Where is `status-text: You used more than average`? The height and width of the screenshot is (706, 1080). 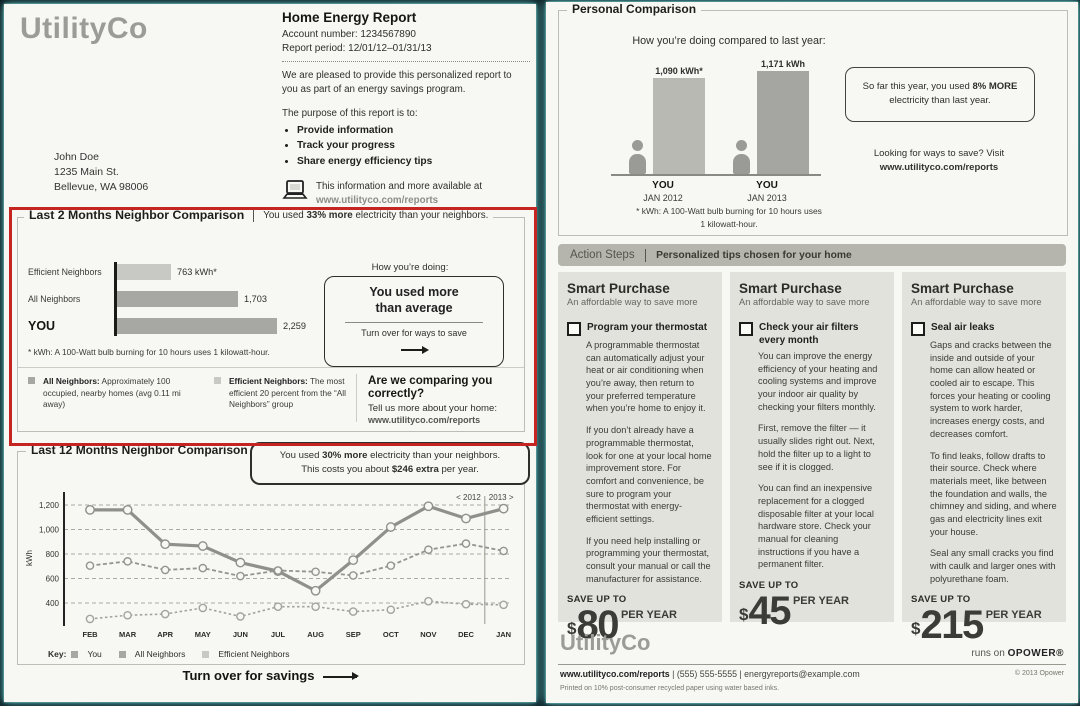
status-text: You used more than average is located at coordinates (414, 300).